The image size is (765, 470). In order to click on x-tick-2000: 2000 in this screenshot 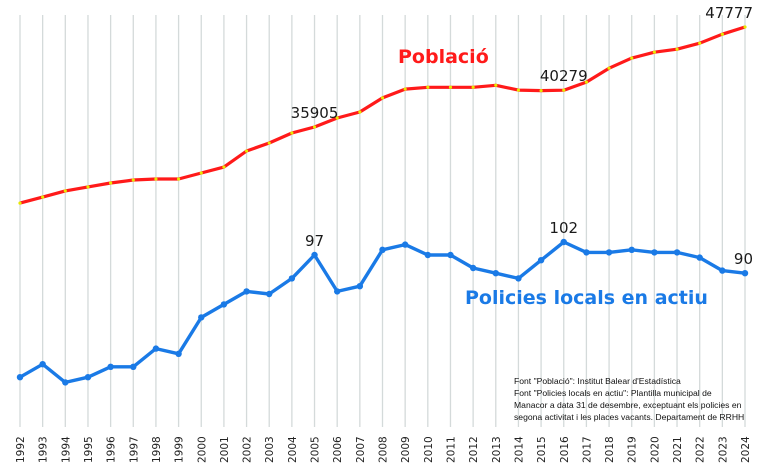, I will do `click(202, 449)`.